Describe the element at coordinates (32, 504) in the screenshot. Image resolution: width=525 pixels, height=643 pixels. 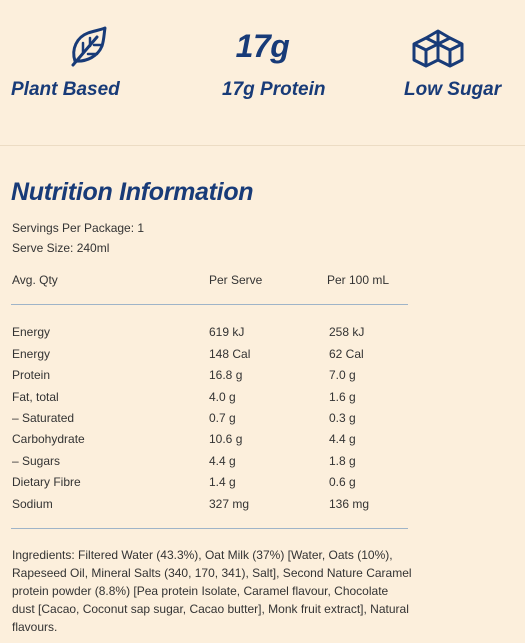
I see `nutrient-name: Sodium` at that location.